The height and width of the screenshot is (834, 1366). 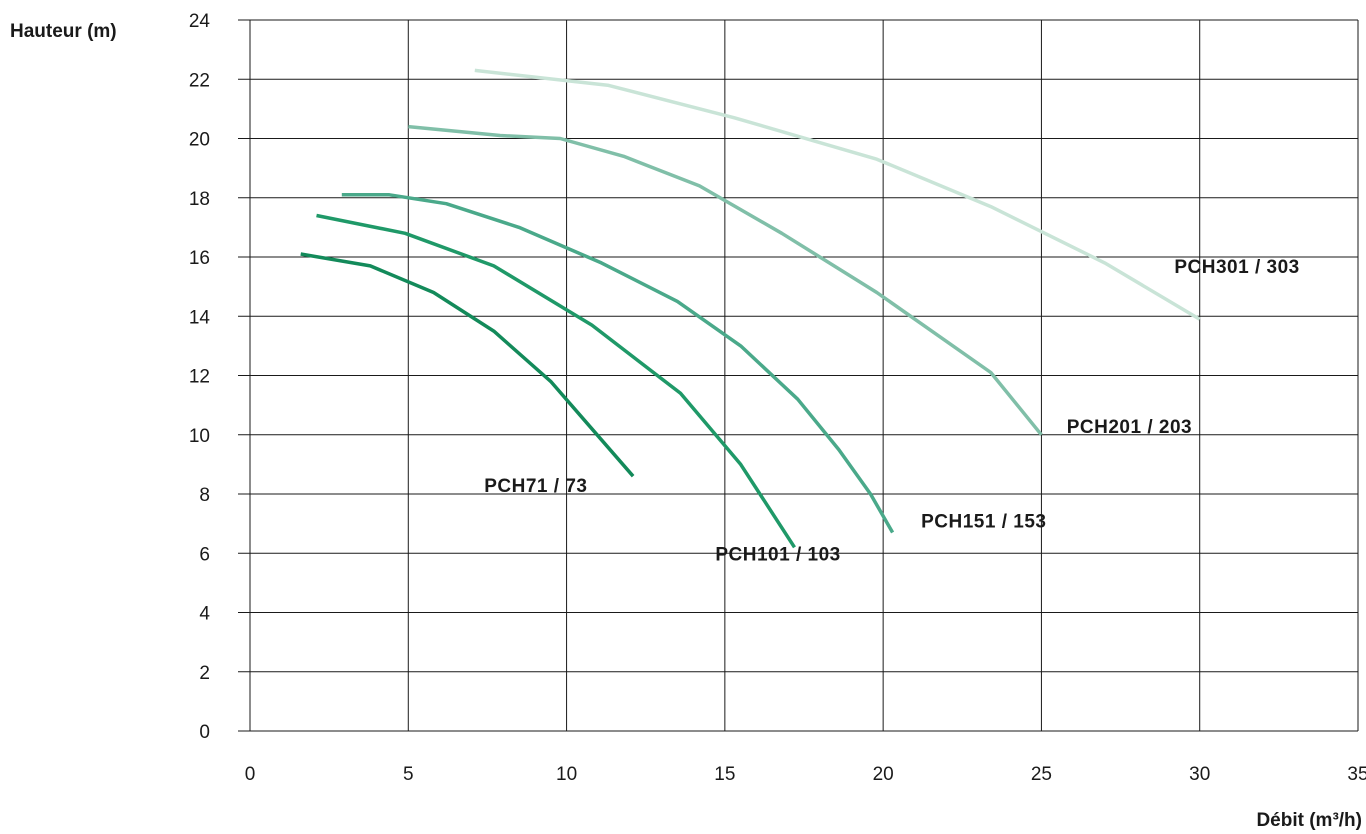 What do you see at coordinates (200, 317) in the screenshot?
I see `y-tick-label: 14` at bounding box center [200, 317].